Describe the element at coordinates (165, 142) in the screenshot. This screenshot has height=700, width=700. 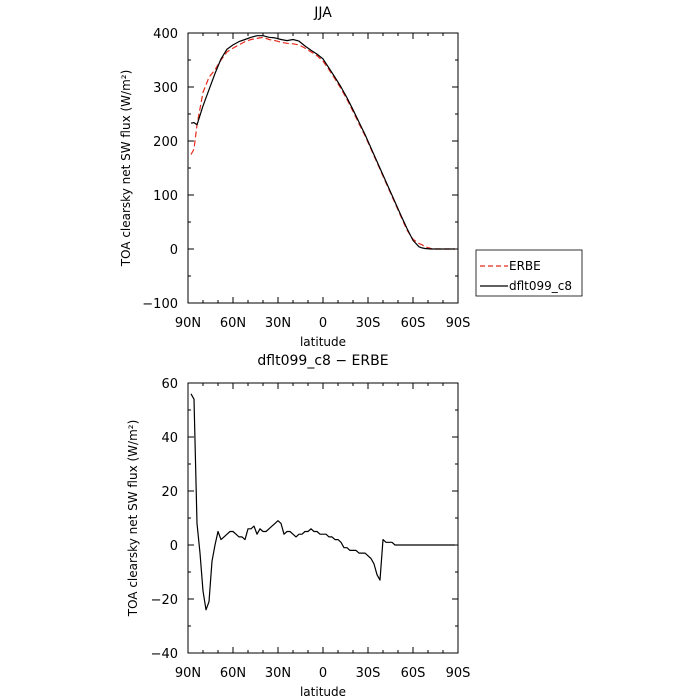
I see `y-tick-label: 200` at that location.